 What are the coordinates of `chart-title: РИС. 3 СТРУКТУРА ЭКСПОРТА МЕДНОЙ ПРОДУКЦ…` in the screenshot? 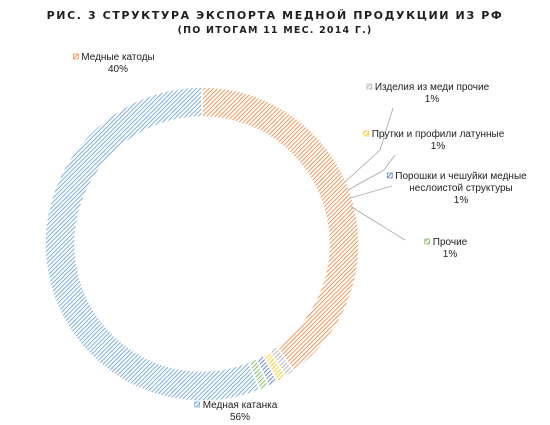 It's located at (275, 15).